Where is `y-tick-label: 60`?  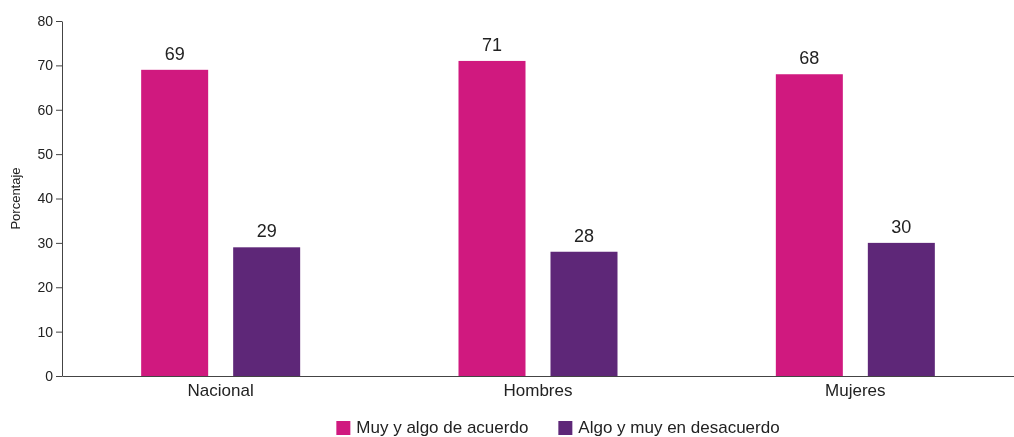
y-tick-label: 60 is located at coordinates (45, 109).